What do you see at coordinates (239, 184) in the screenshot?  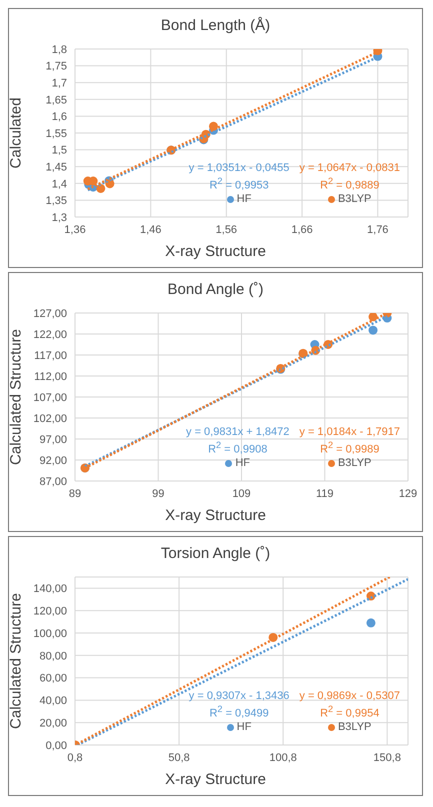 I see `annotation: R$^{2}$ = 0,9953` at bounding box center [239, 184].